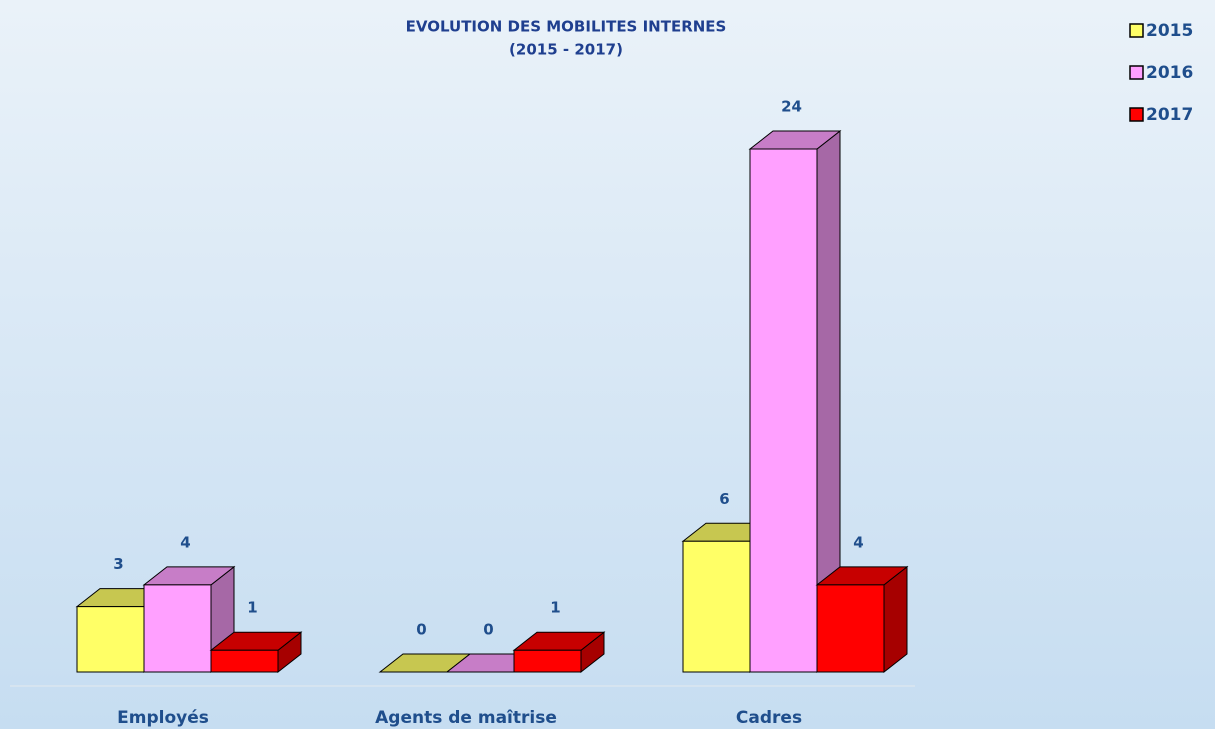 This screenshot has height=729, width=1215. I want to click on chart-title: EVOLUTION DES MOBILITES INTERNES, so click(566, 27).